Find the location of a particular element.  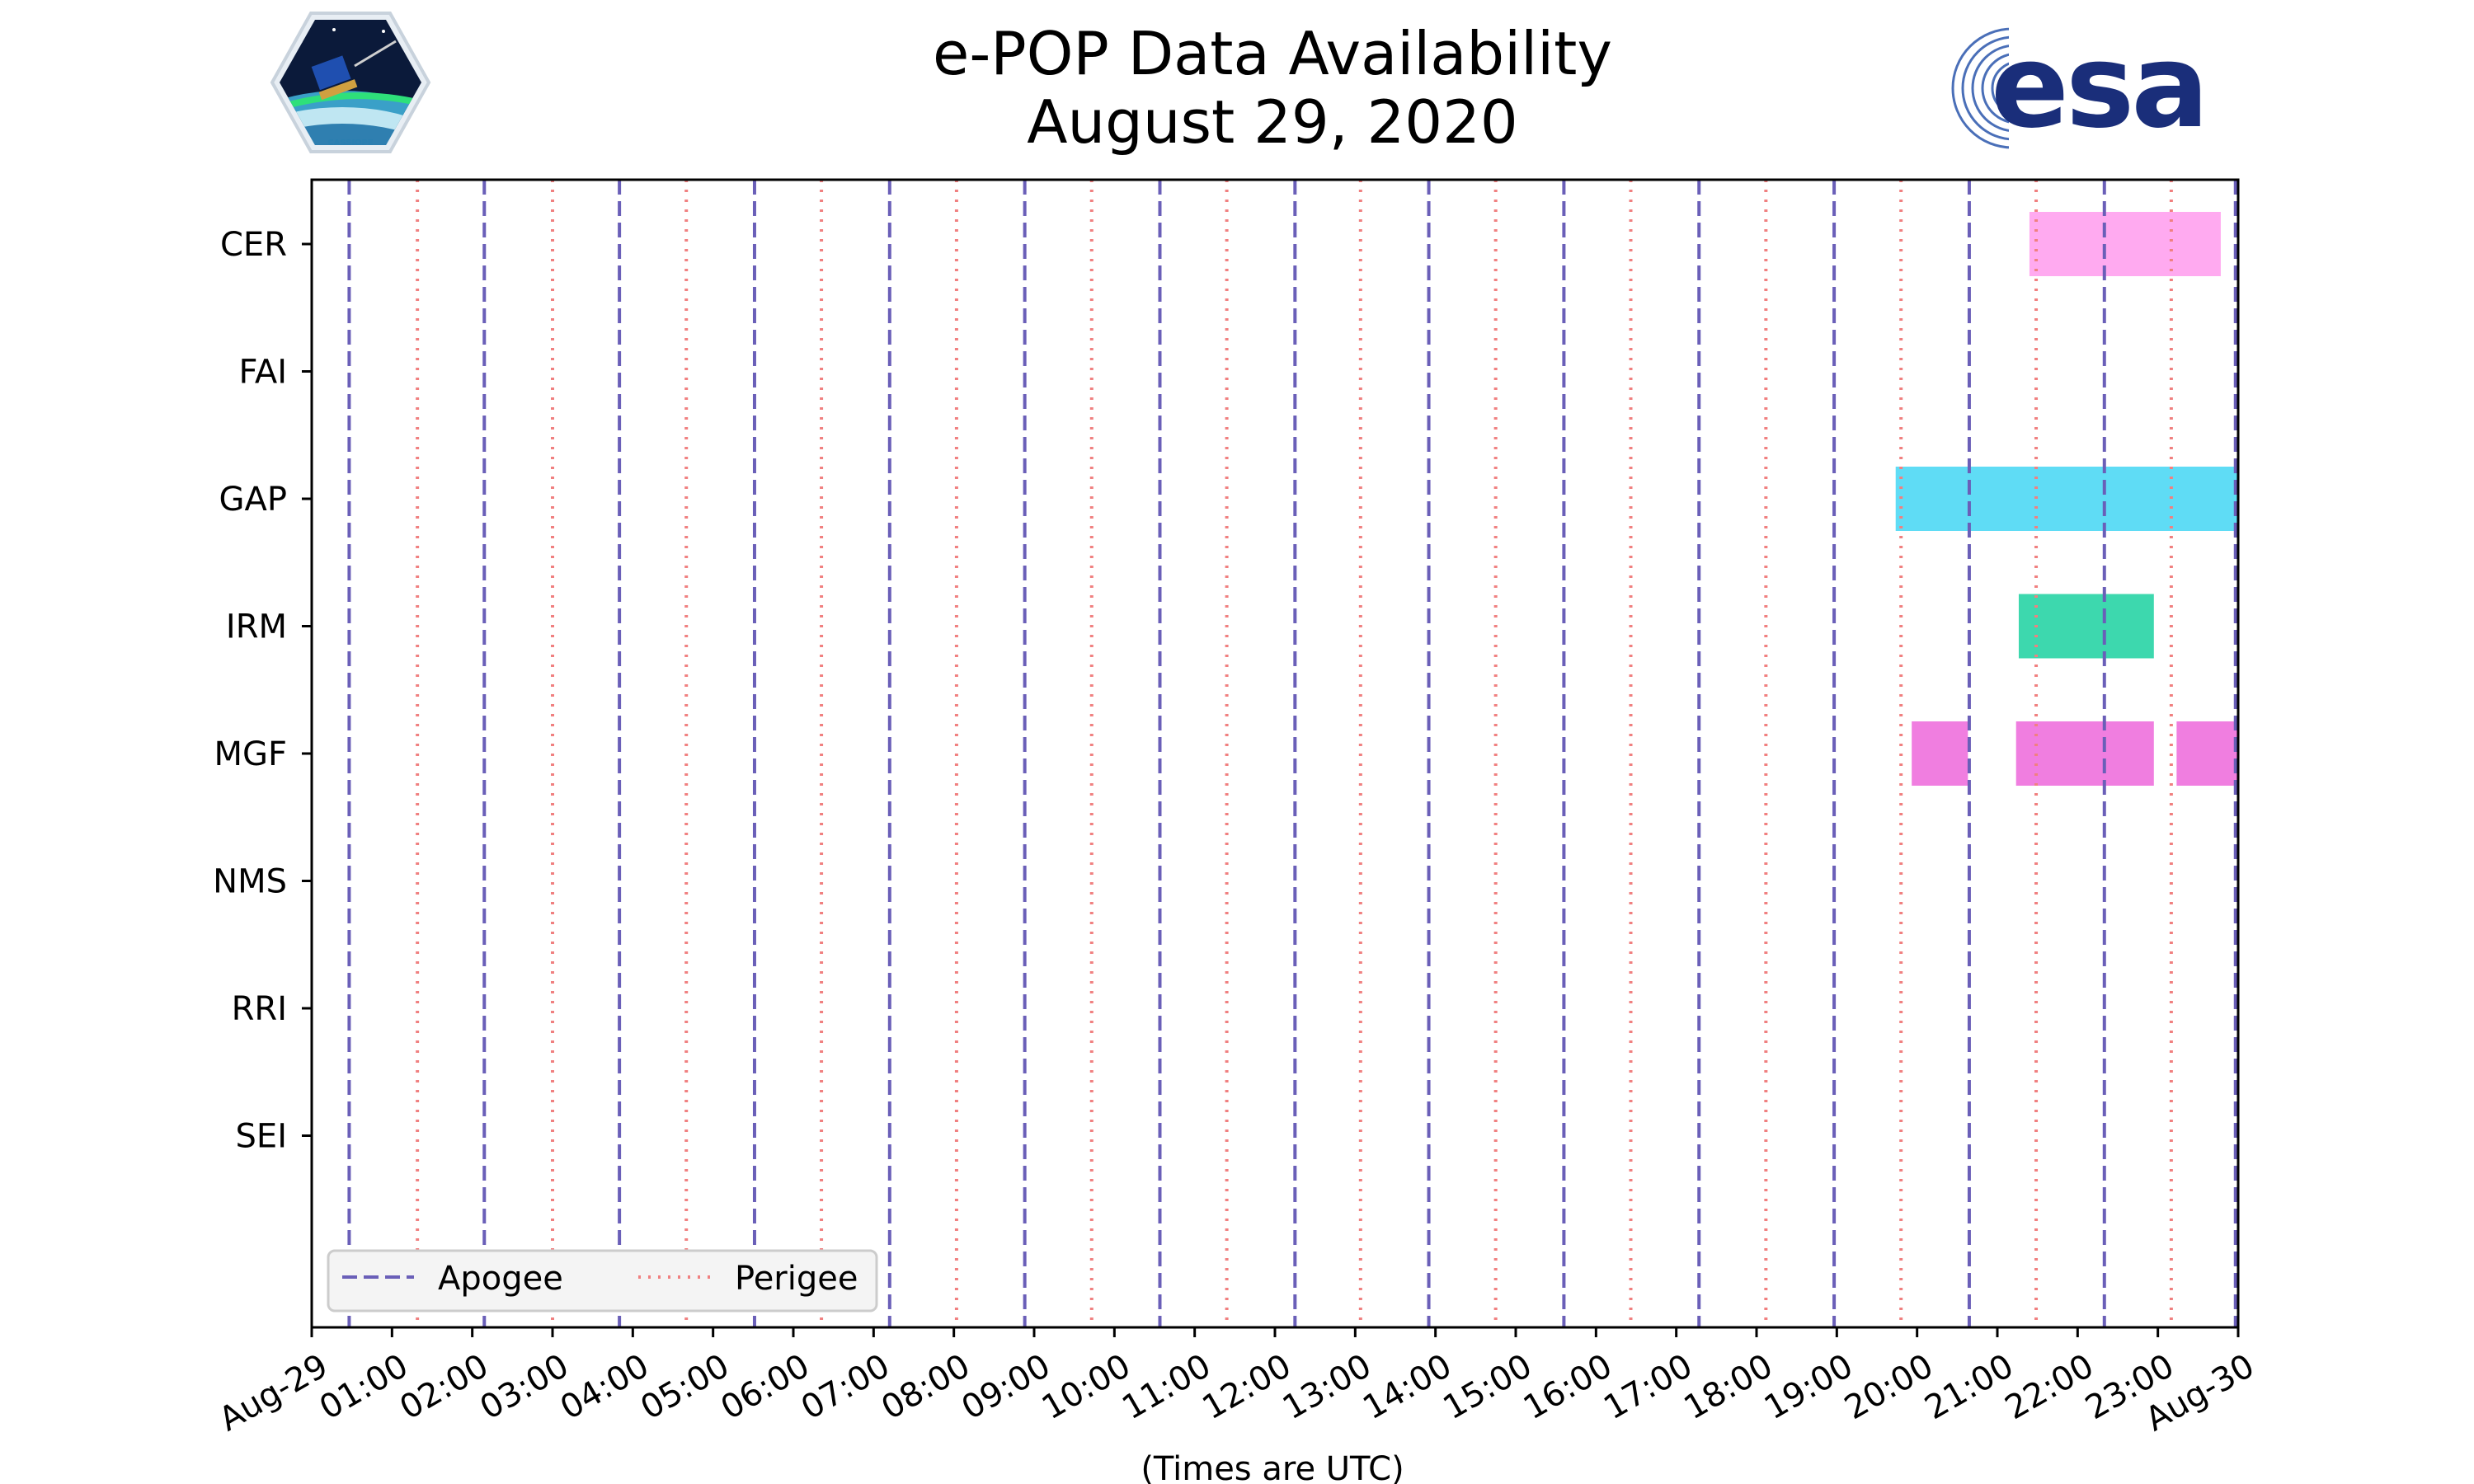

x-axis-label: (Times are UTC) is located at coordinates (1272, 1467).